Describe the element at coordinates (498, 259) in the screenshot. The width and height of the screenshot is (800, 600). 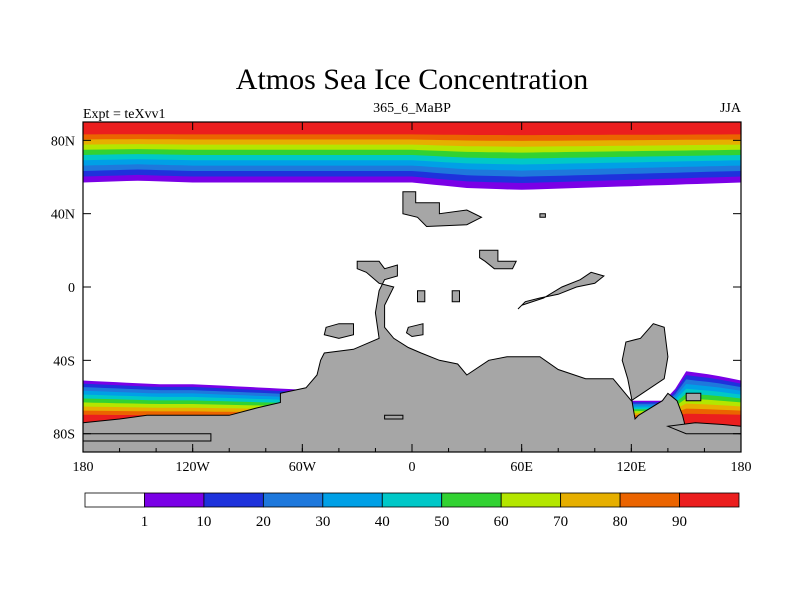
I see `land-central-asia` at that location.